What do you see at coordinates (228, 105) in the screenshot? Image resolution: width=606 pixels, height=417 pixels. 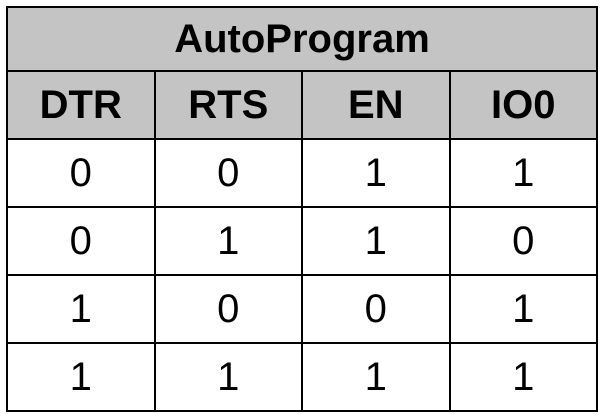 I see `column-header-rts: RTS` at bounding box center [228, 105].